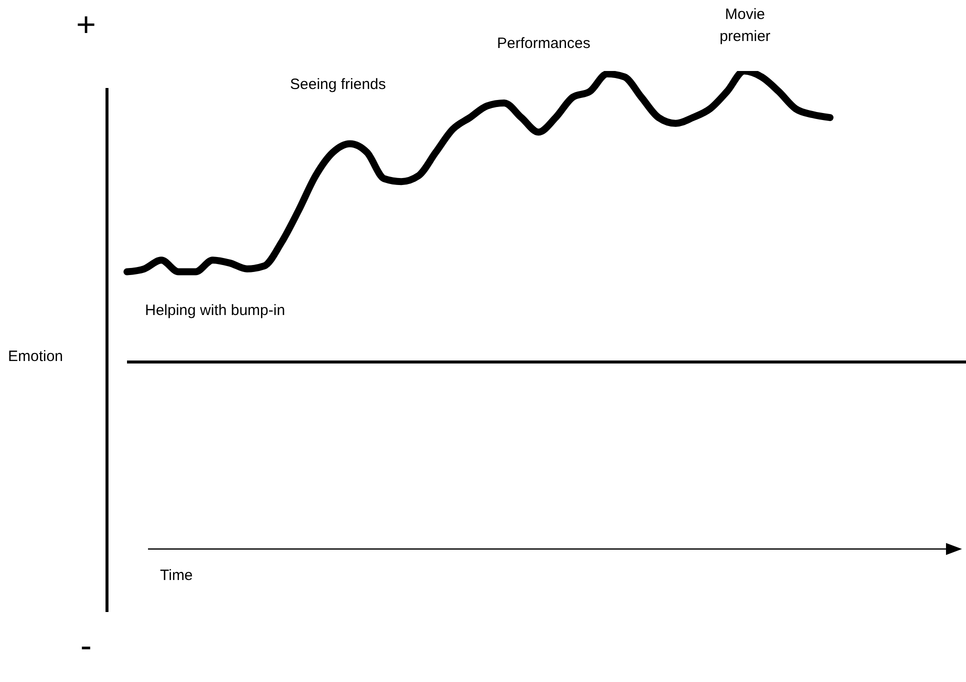  I want to click on text: Movie premier, so click(745, 26).